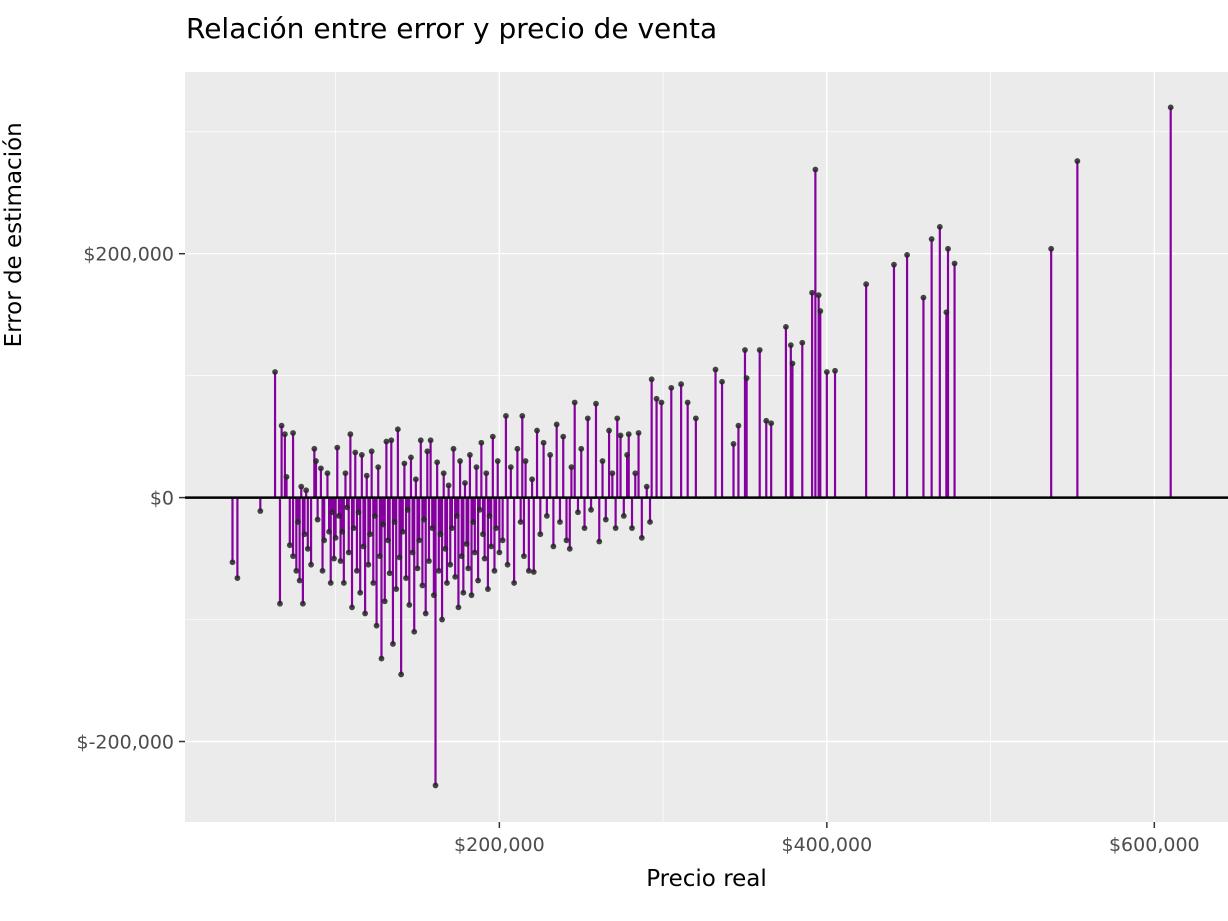 The image size is (1228, 921). I want to click on x-tick-label: $400,000, so click(827, 845).